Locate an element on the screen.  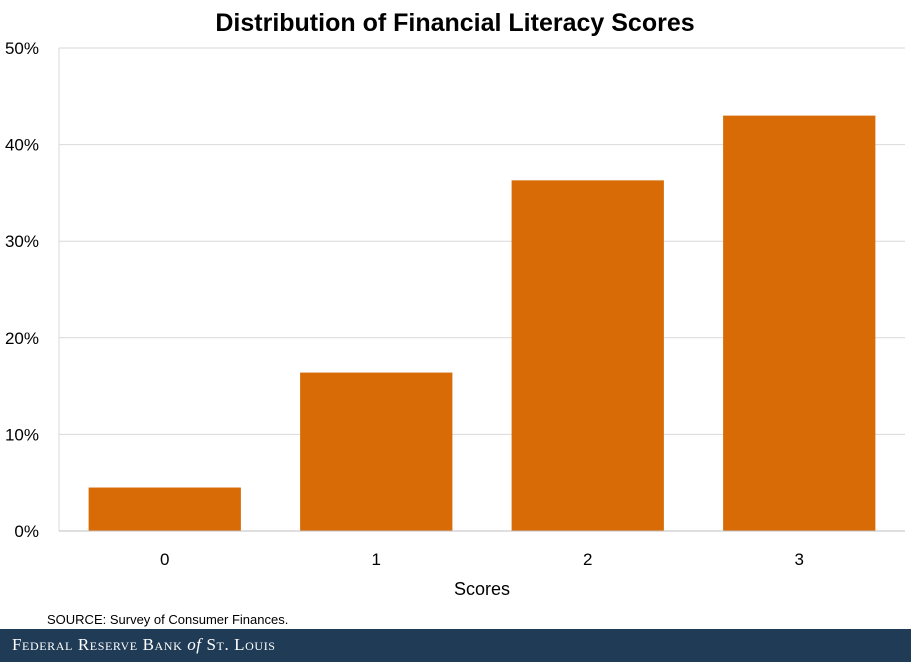
x-axis-label: Scores is located at coordinates (482, 589).